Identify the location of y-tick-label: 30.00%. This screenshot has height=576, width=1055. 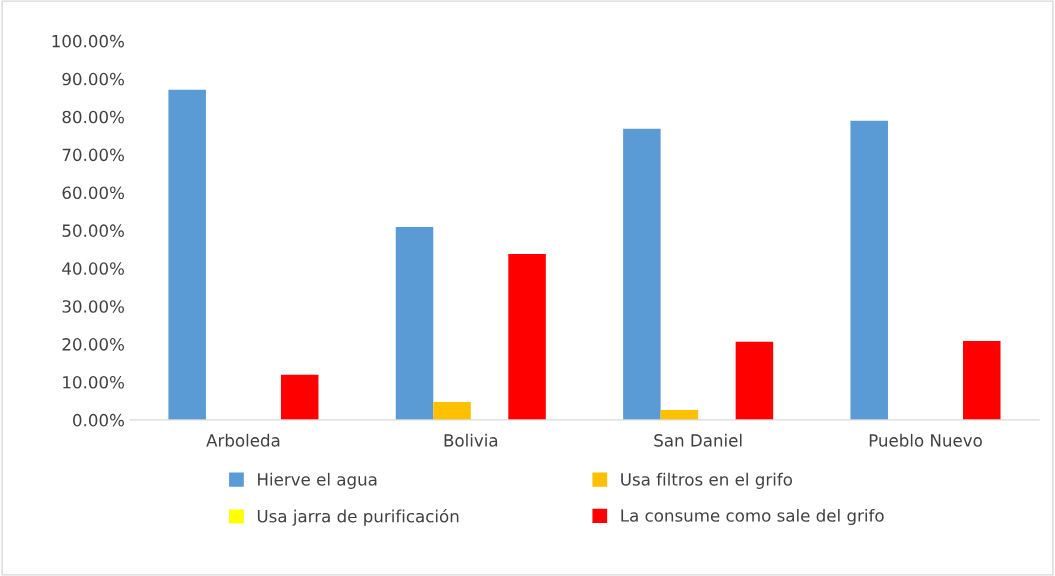
(93, 306).